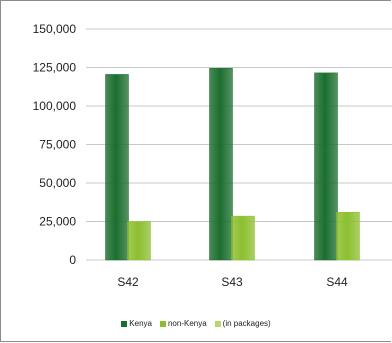 This screenshot has width=392, height=343. What do you see at coordinates (187, 323) in the screenshot?
I see `legend-label: non-Kenya` at bounding box center [187, 323].